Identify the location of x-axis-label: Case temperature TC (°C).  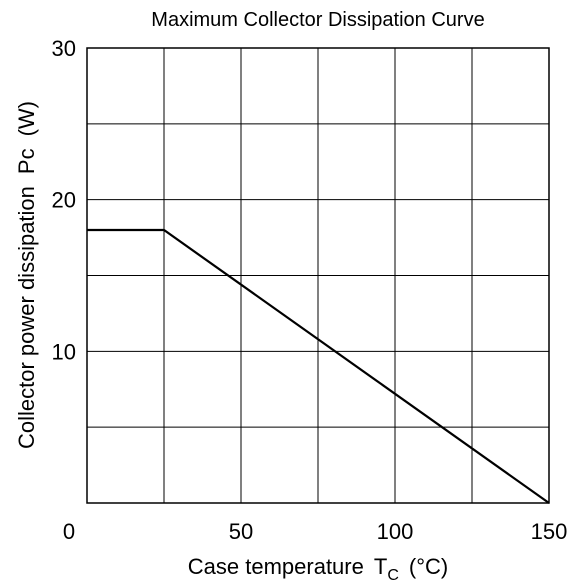
(318, 569).